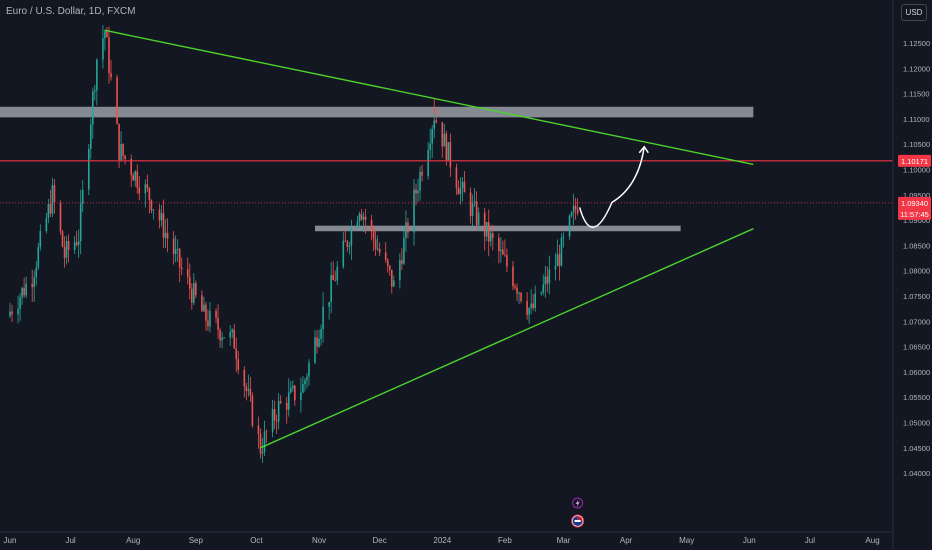  Describe the element at coordinates (916, 397) in the screenshot. I see `price-tick-label: 1.05500` at that location.